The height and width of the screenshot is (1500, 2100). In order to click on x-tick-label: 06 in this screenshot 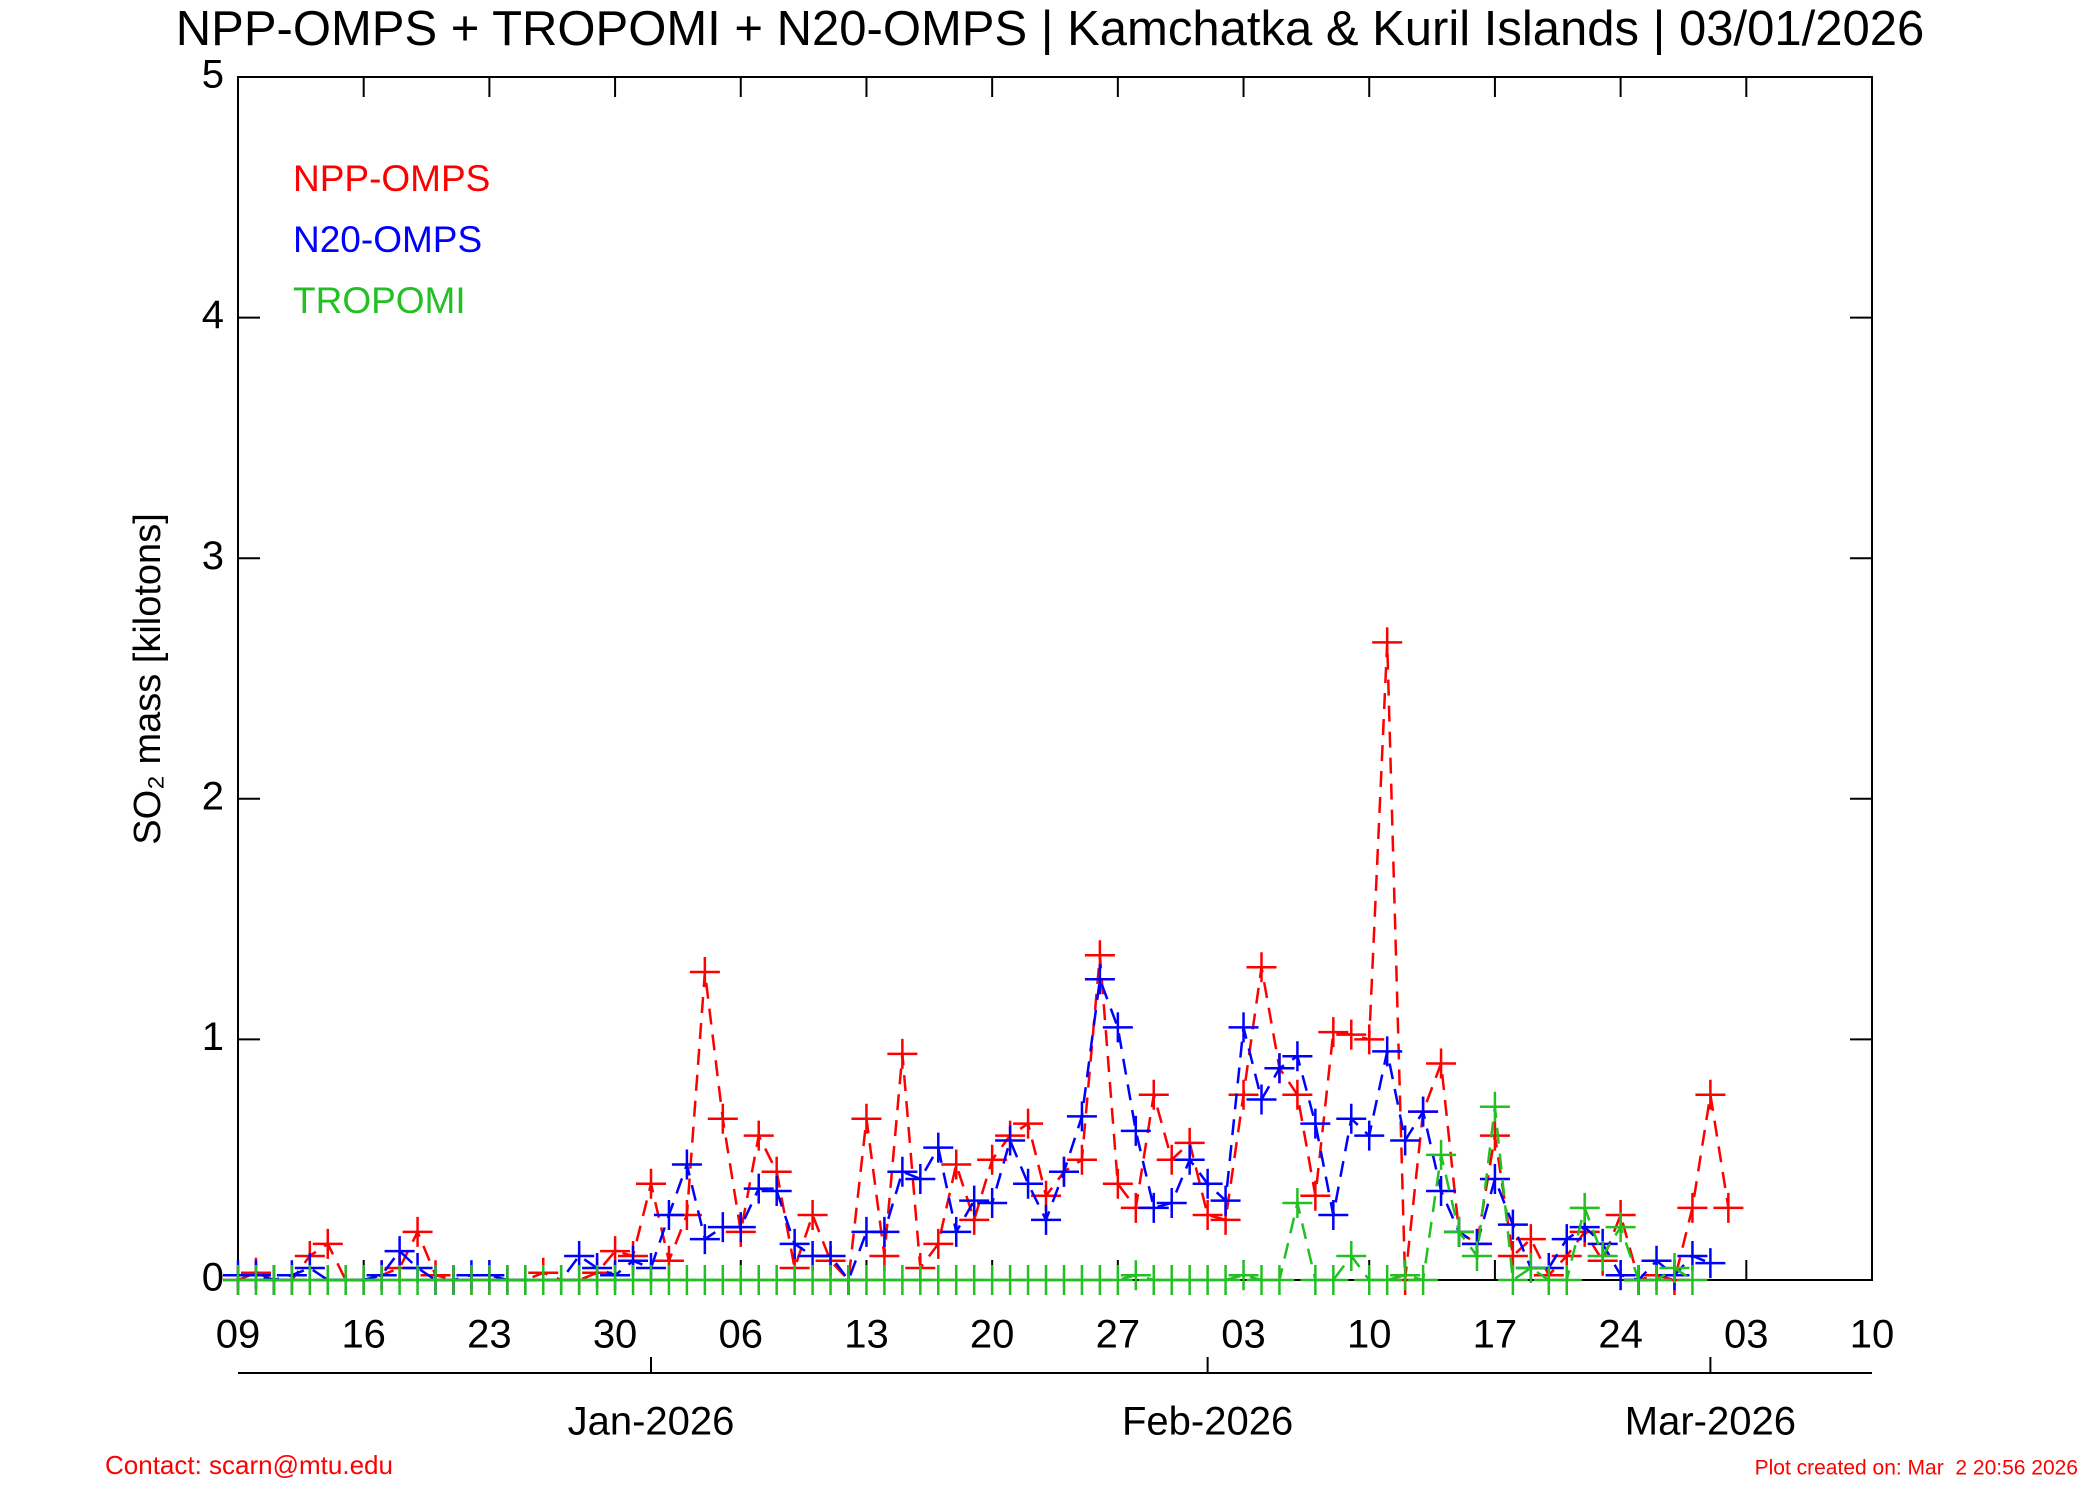, I will do `click(741, 1335)`.